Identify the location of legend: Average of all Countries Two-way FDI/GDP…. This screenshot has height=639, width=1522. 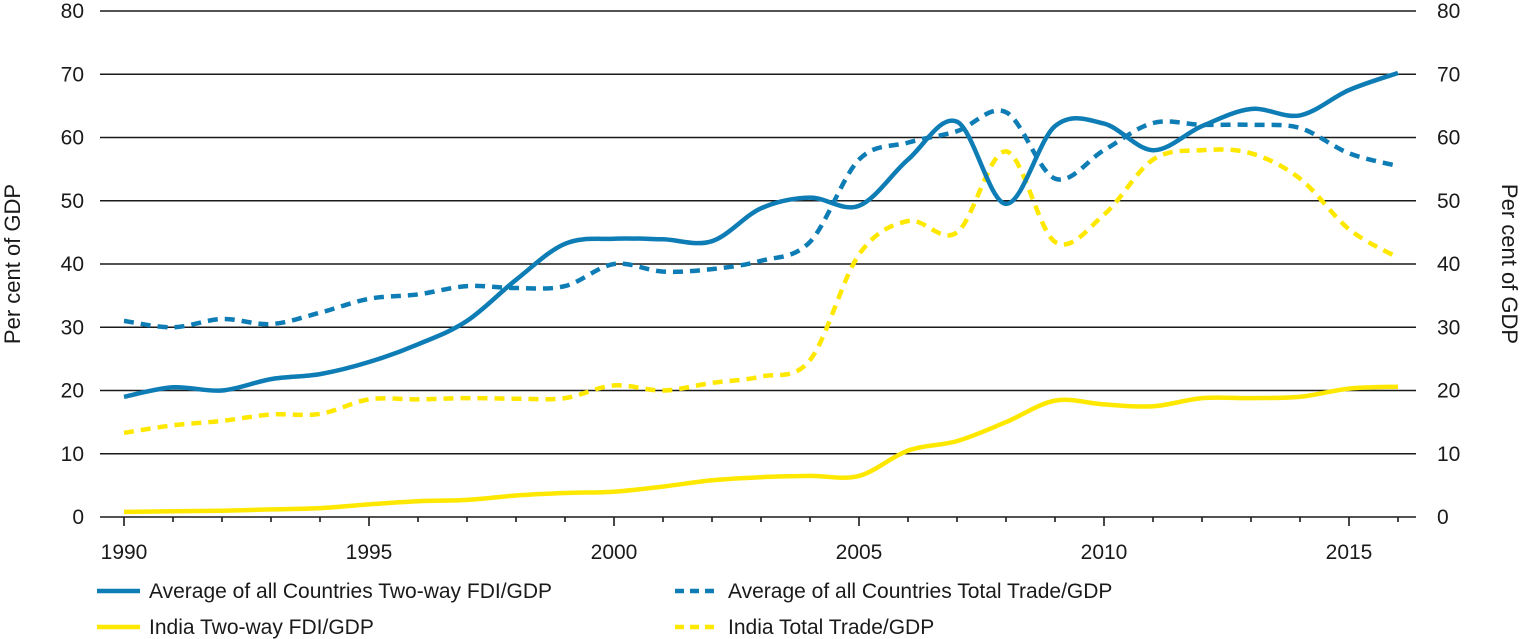
(604, 609).